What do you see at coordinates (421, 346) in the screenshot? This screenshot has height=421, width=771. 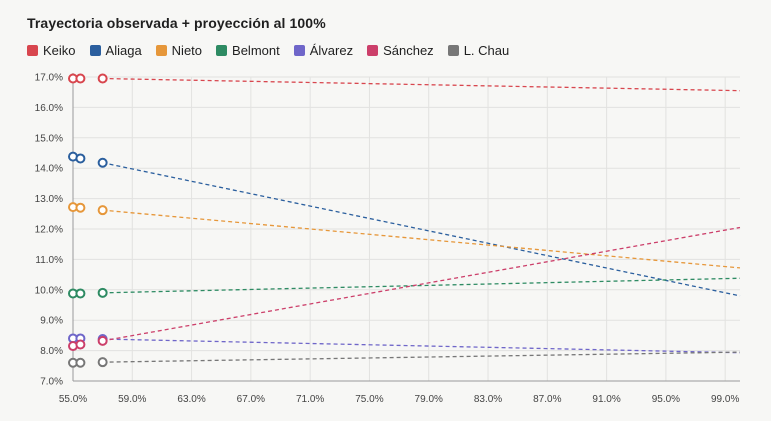 I see `projection-line-alvarez` at bounding box center [421, 346].